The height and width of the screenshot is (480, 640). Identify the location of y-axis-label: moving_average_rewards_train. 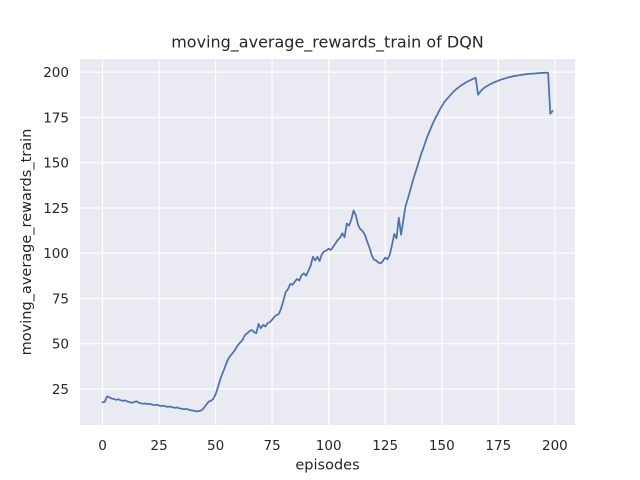
(27, 242).